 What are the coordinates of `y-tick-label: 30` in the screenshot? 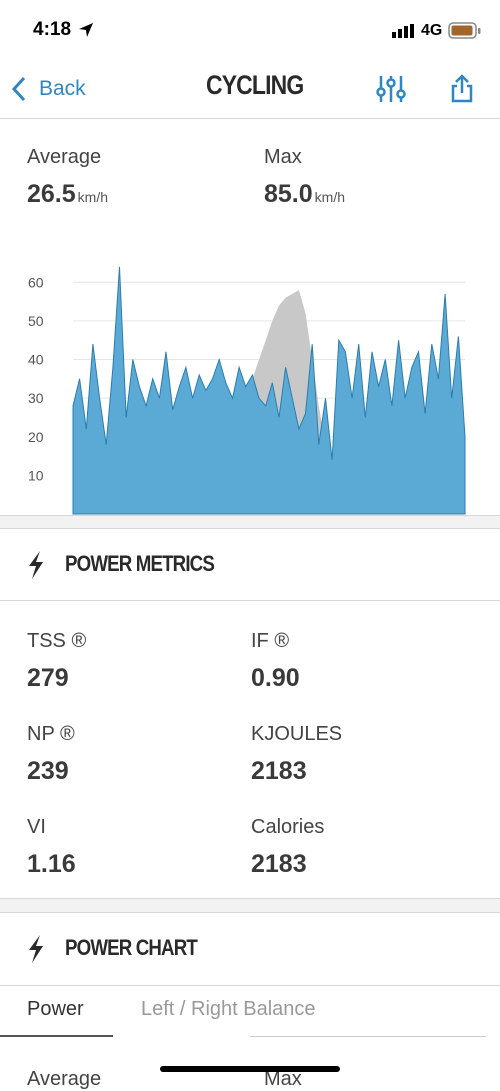 It's located at (36, 398).